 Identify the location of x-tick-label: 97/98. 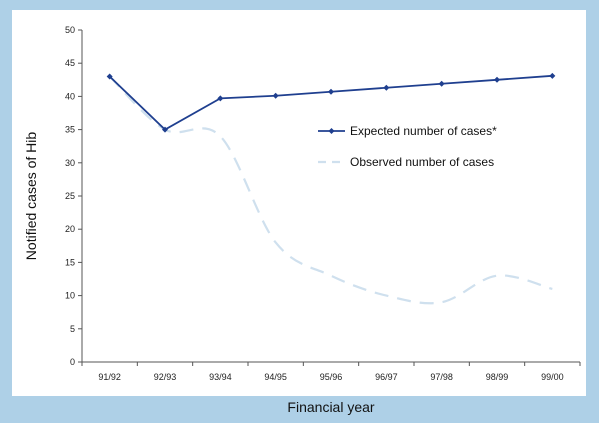
(441, 377).